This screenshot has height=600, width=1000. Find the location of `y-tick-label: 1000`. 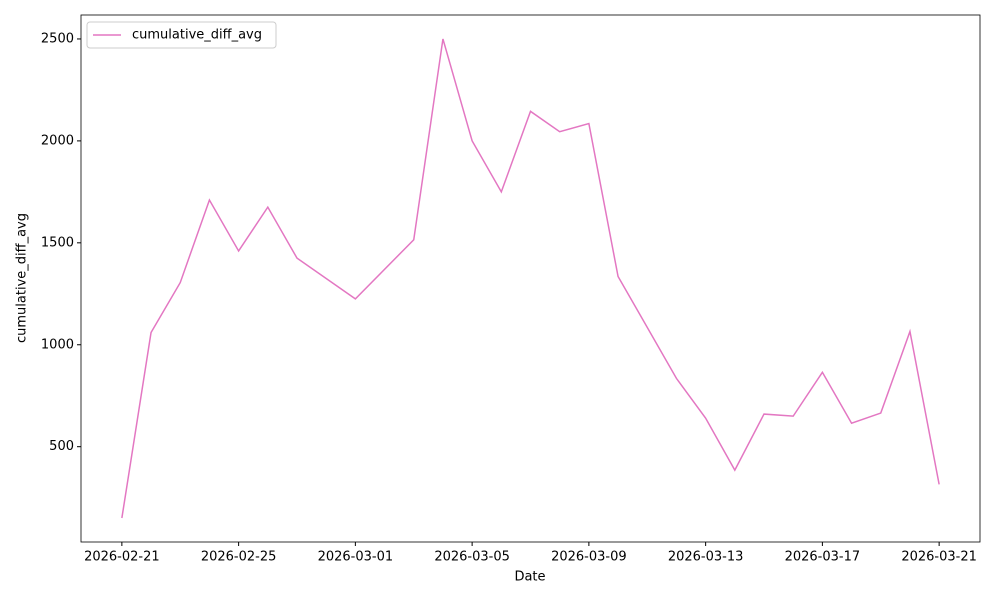

y-tick-label: 1000 is located at coordinates (57, 344).